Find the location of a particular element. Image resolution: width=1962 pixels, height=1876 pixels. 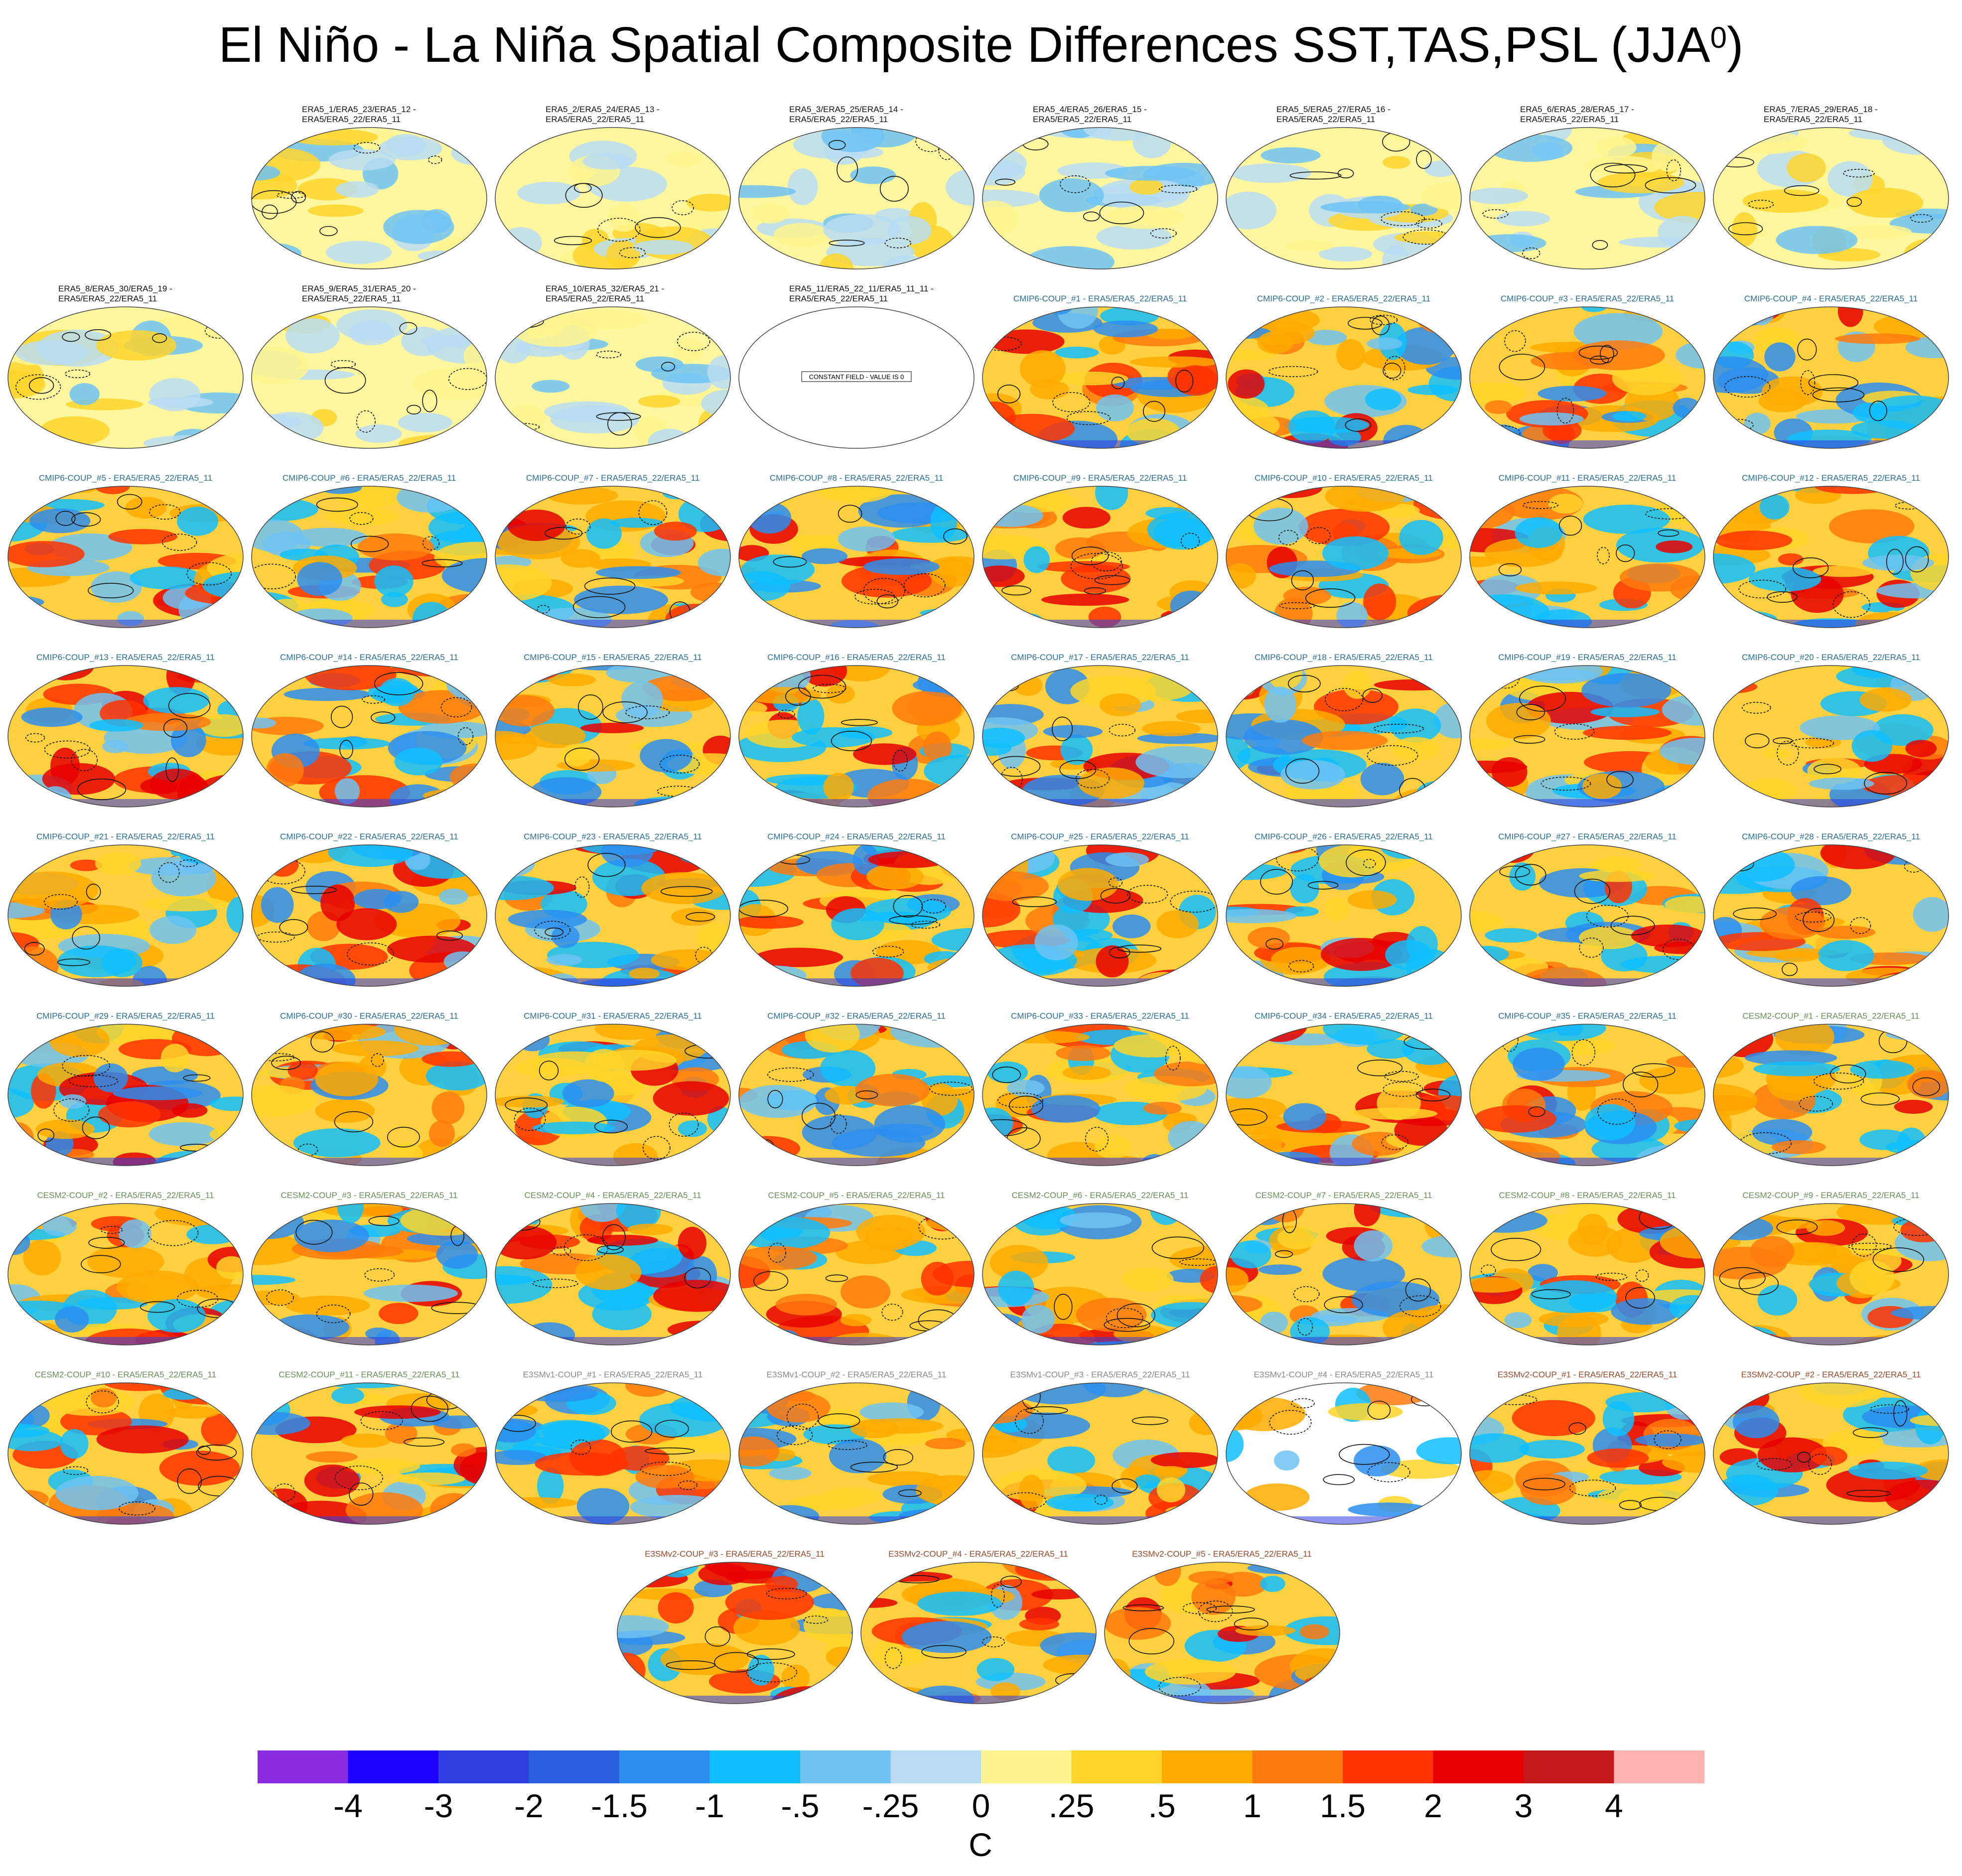

panel-title-line1: E3SMv1-COUP_#1 - ERA5/ERA5_22/ERA5_11 is located at coordinates (613, 1374).